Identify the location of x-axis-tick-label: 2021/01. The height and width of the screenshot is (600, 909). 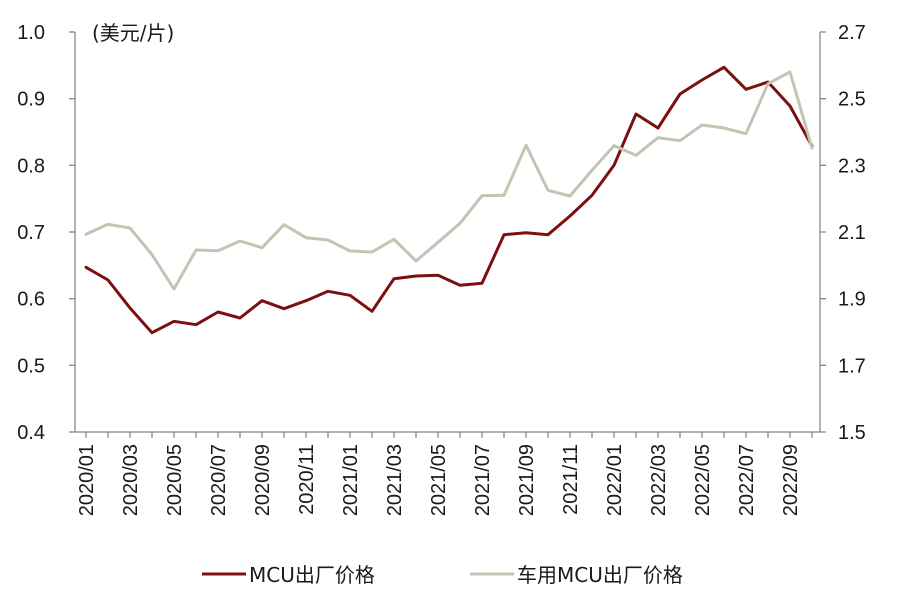
(351, 480).